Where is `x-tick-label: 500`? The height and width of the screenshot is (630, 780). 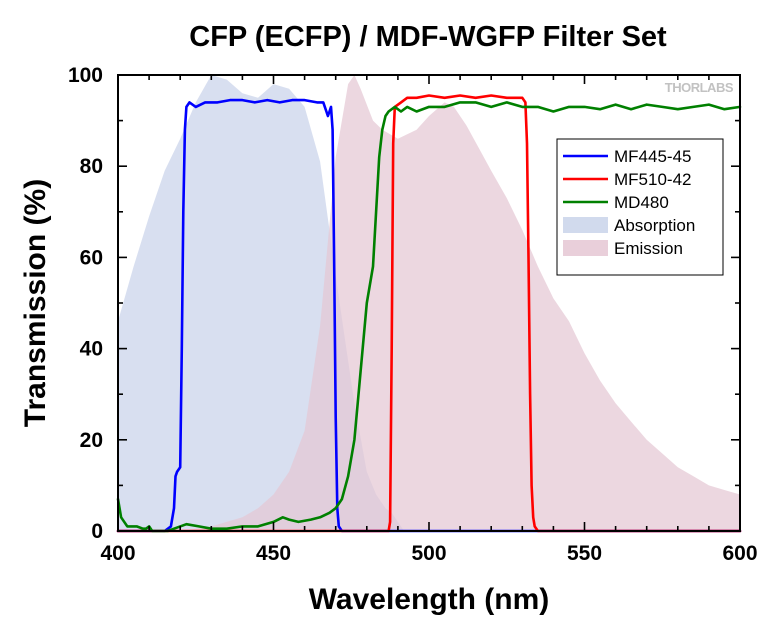 x-tick-label: 500 is located at coordinates (428, 553).